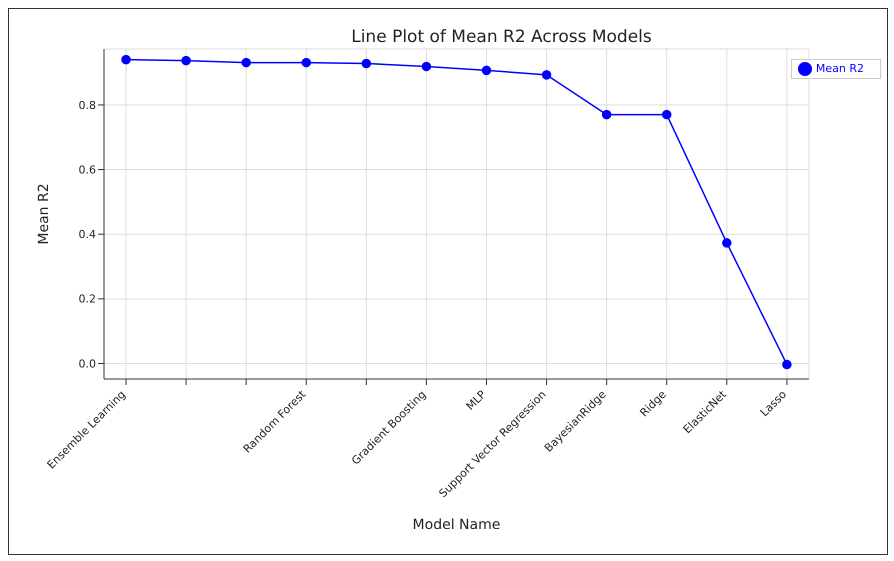  I want to click on y-tick-label: 0.4, so click(87, 235).